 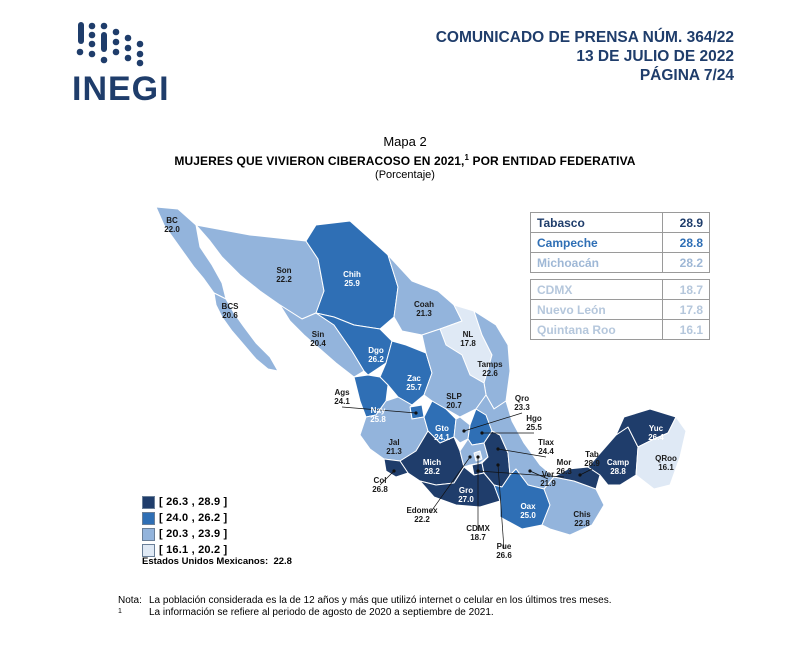 I want to click on state-label-abbr: Ver, so click(x=548, y=474).